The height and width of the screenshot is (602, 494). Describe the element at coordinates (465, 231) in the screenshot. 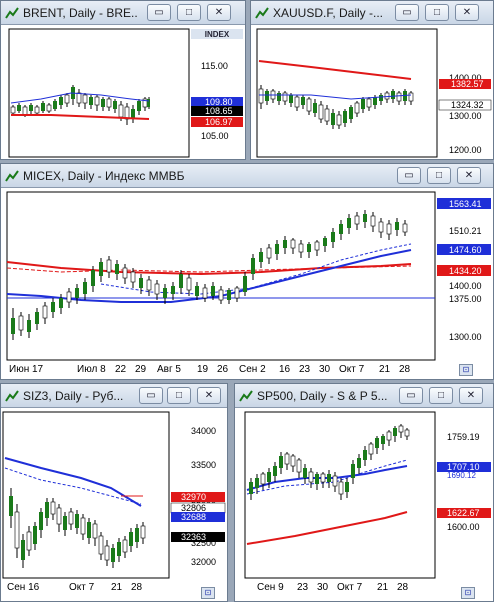

I see `micex-label-last: 1510.21` at that location.